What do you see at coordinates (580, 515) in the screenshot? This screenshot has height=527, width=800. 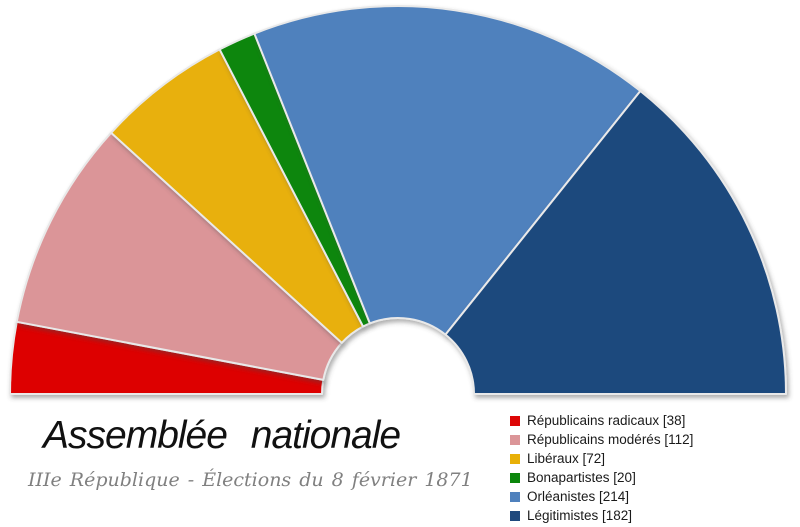 I see `legend-label: Légitimistes [182]` at bounding box center [580, 515].